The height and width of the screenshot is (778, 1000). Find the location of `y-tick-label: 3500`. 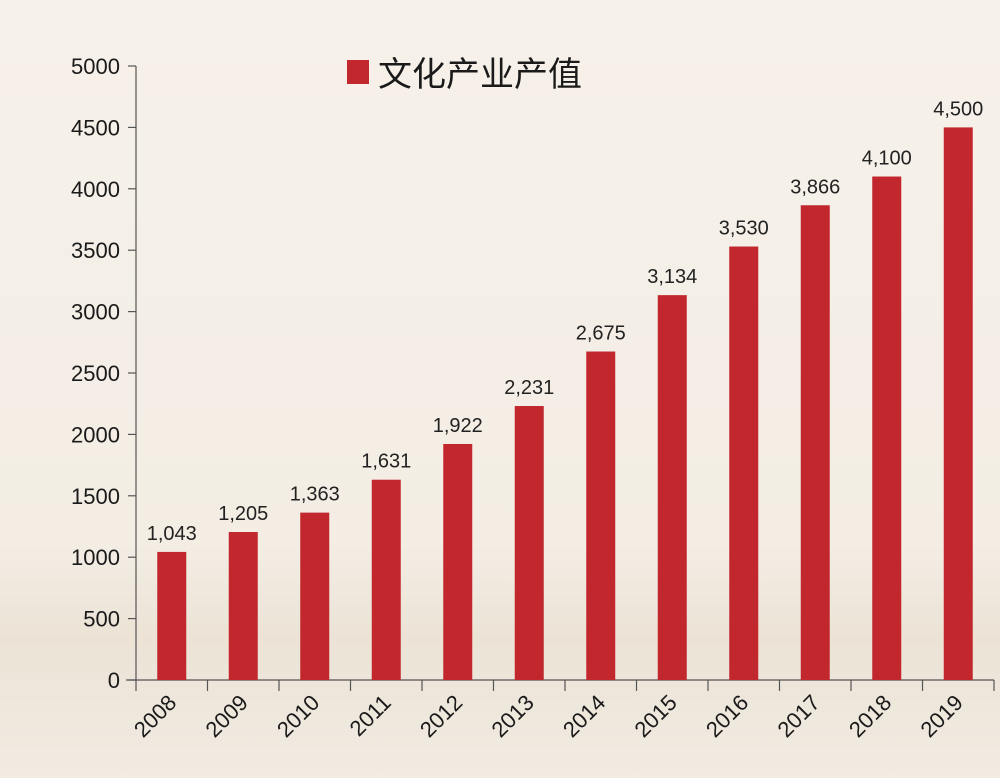

y-tick-label: 3500 is located at coordinates (95, 250).